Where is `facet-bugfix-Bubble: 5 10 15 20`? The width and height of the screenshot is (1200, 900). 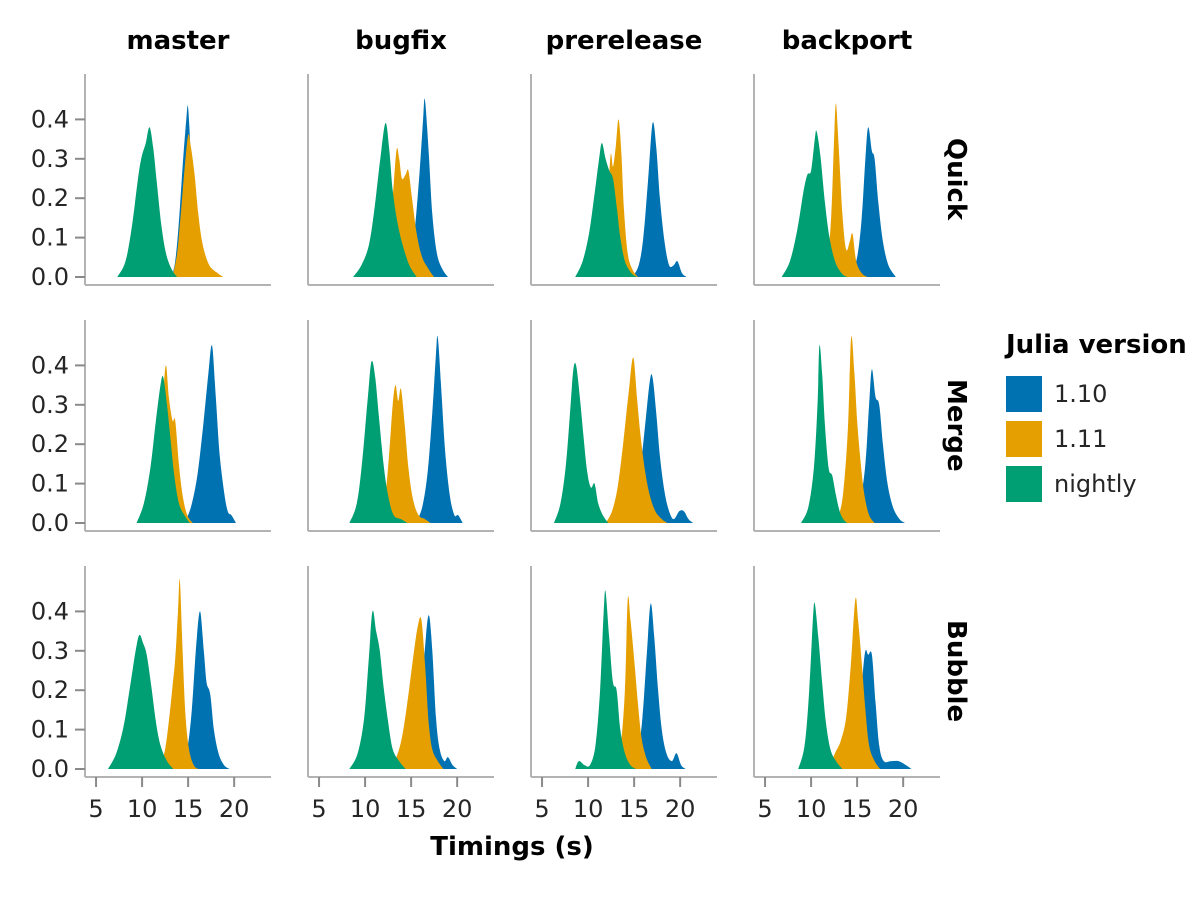 facet-bugfix-Bubble: 5 10 15 20 is located at coordinates (400, 694).